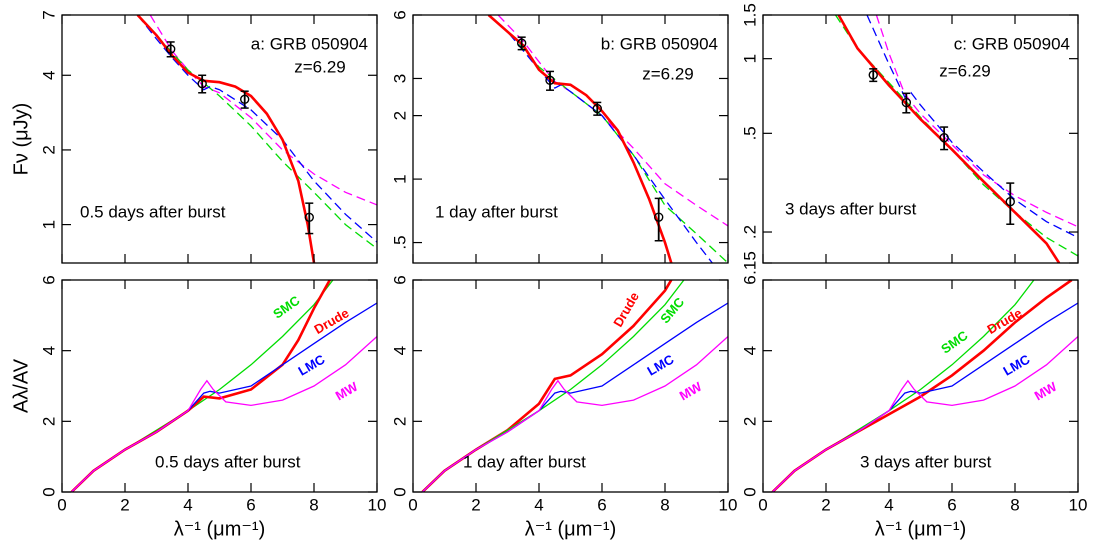 The height and width of the screenshot is (555, 1099). What do you see at coordinates (749, 232) in the screenshot?
I see `y-tick-label: .2` at bounding box center [749, 232].